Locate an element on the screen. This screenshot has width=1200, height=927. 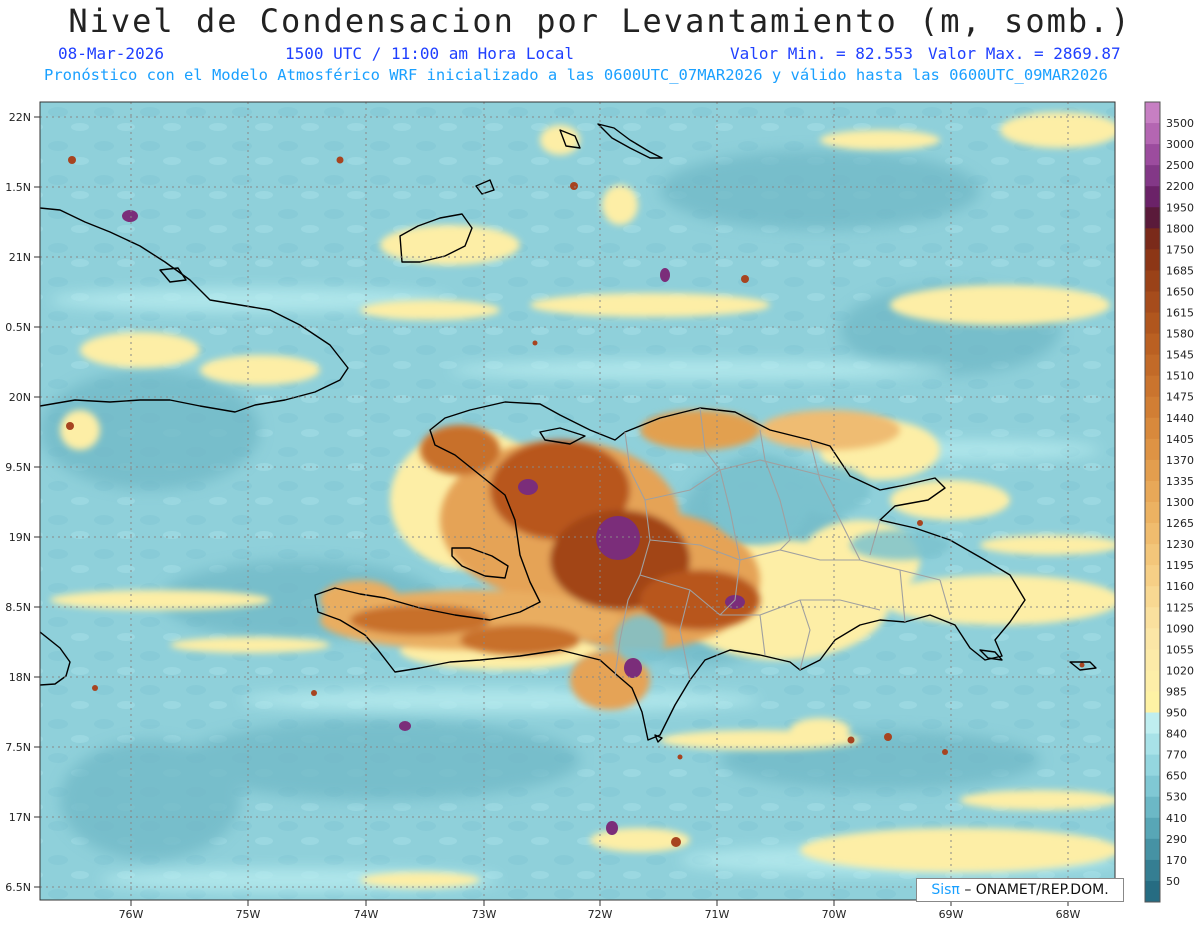
lon-label: 70W is located at coordinates (834, 914).